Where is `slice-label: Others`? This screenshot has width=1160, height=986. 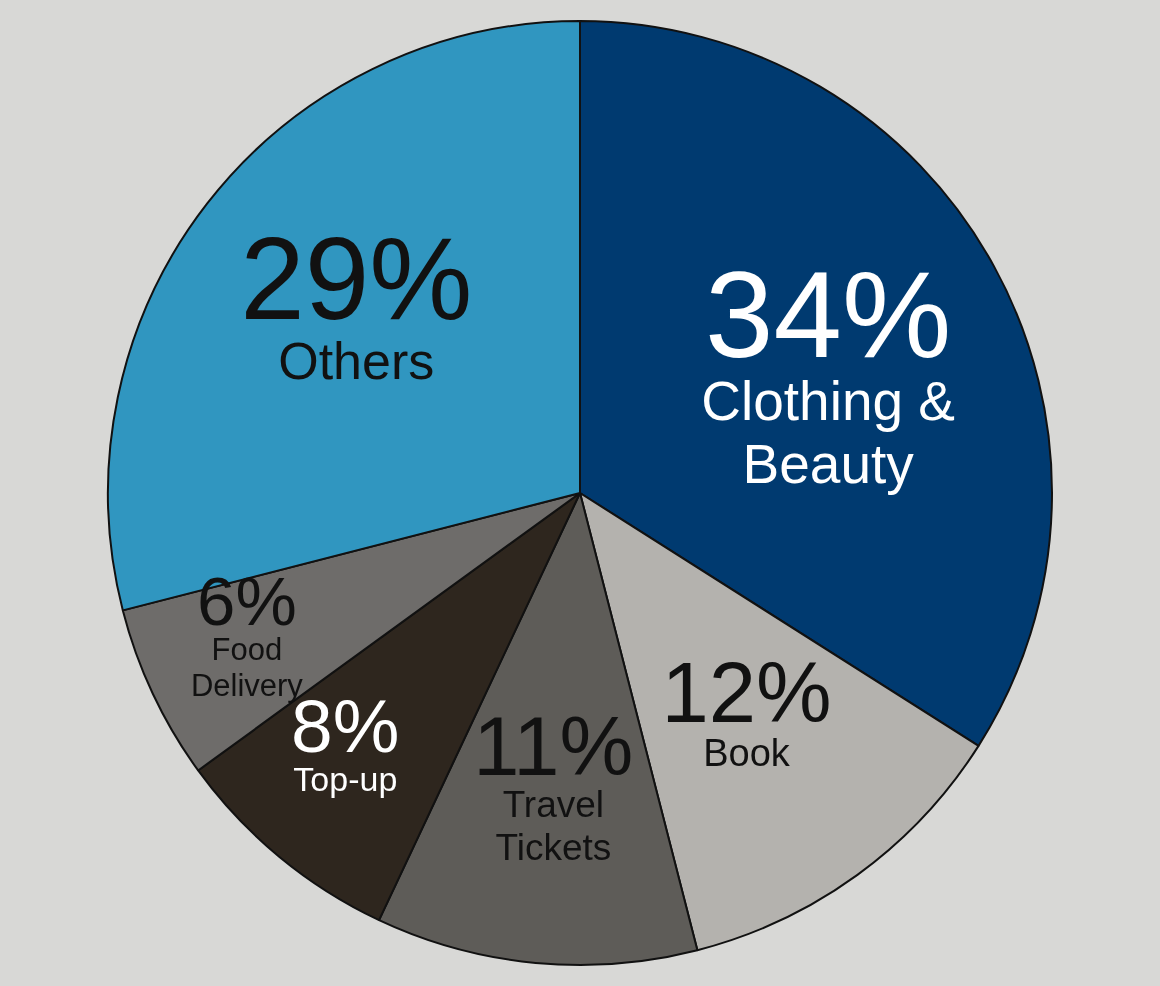 slice-label: Others is located at coordinates (356, 361).